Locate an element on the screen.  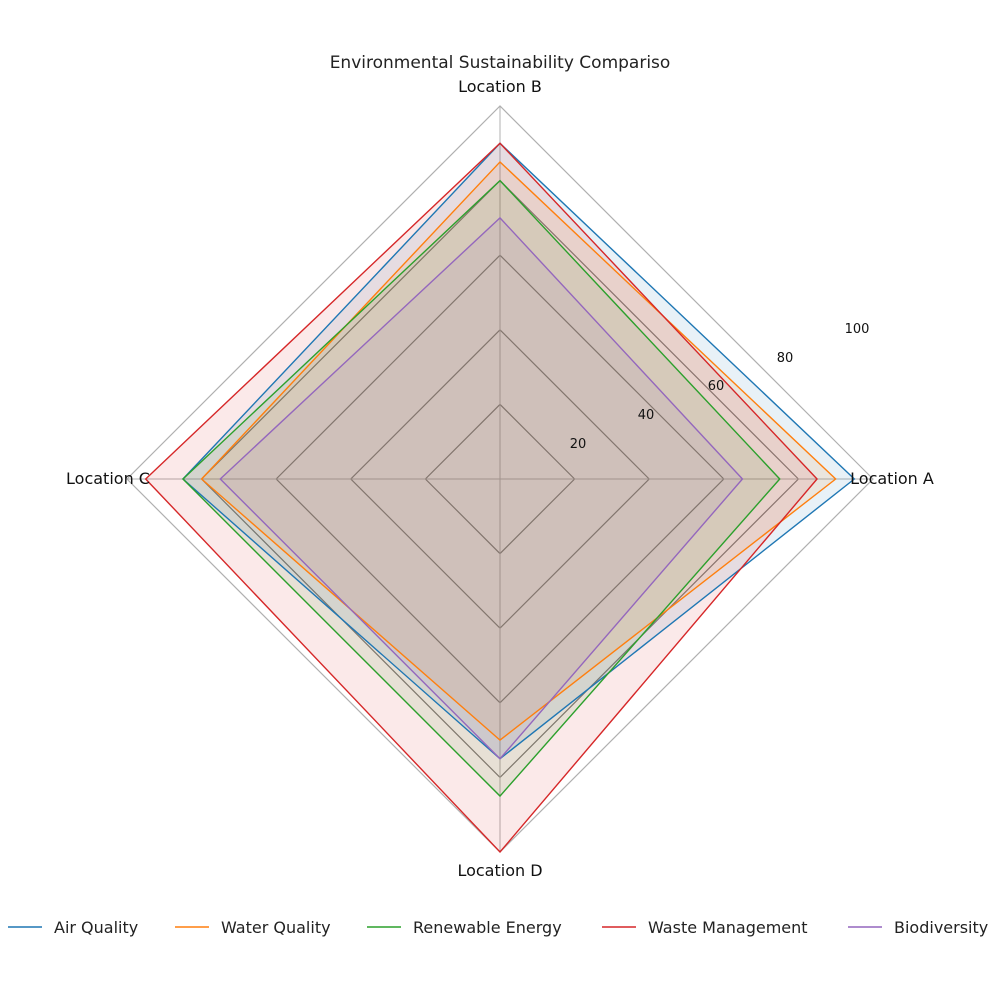
axis-label-location-d: Location D is located at coordinates (499, 870).